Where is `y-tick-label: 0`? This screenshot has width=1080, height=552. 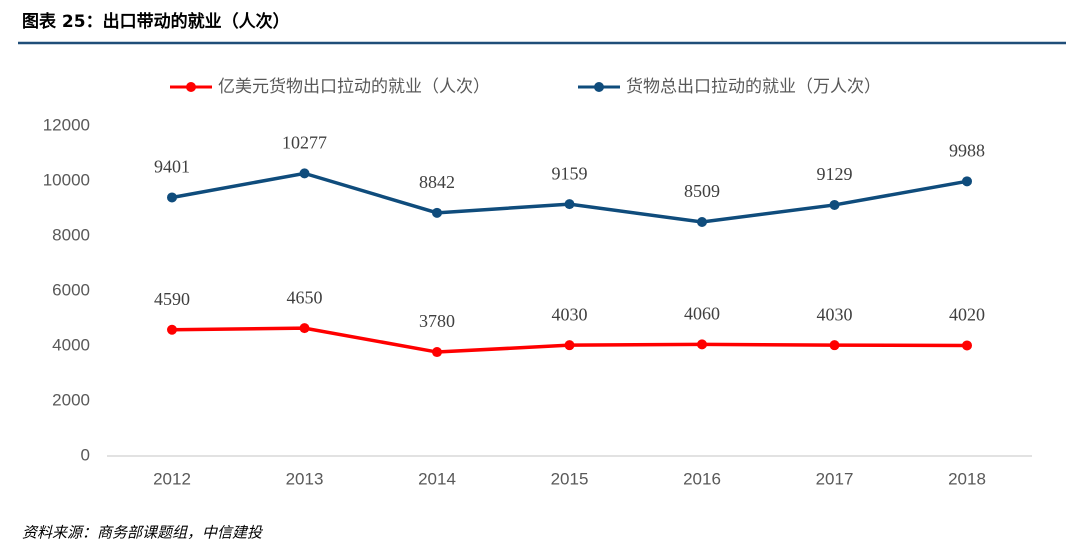 y-tick-label: 0 is located at coordinates (85, 454).